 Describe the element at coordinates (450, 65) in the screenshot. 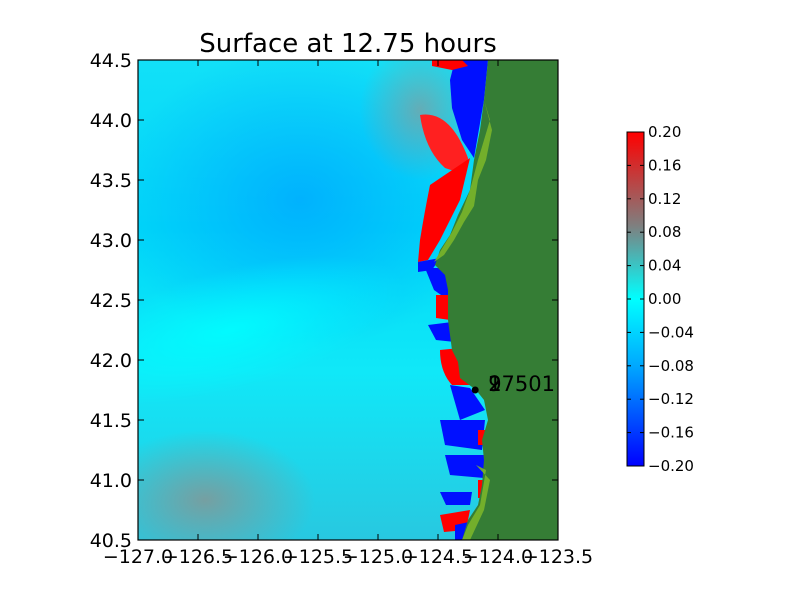

I see `red-north-tip` at that location.